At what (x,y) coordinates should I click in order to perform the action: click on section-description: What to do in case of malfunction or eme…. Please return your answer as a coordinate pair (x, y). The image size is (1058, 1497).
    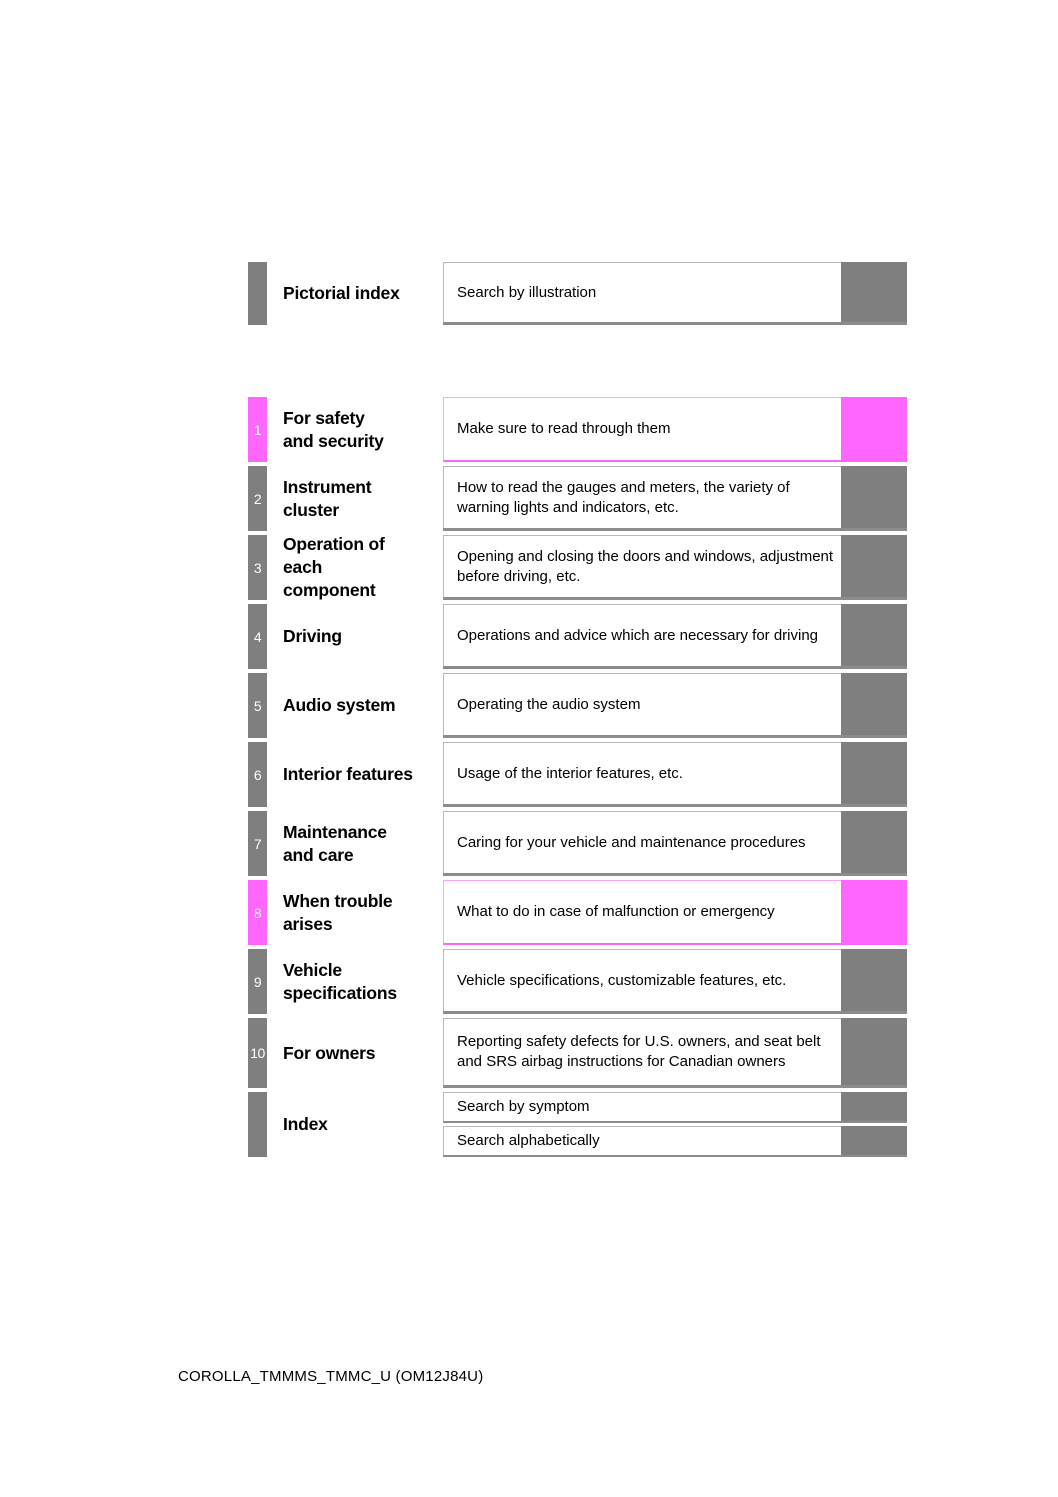
    Looking at the image, I should click on (616, 911).